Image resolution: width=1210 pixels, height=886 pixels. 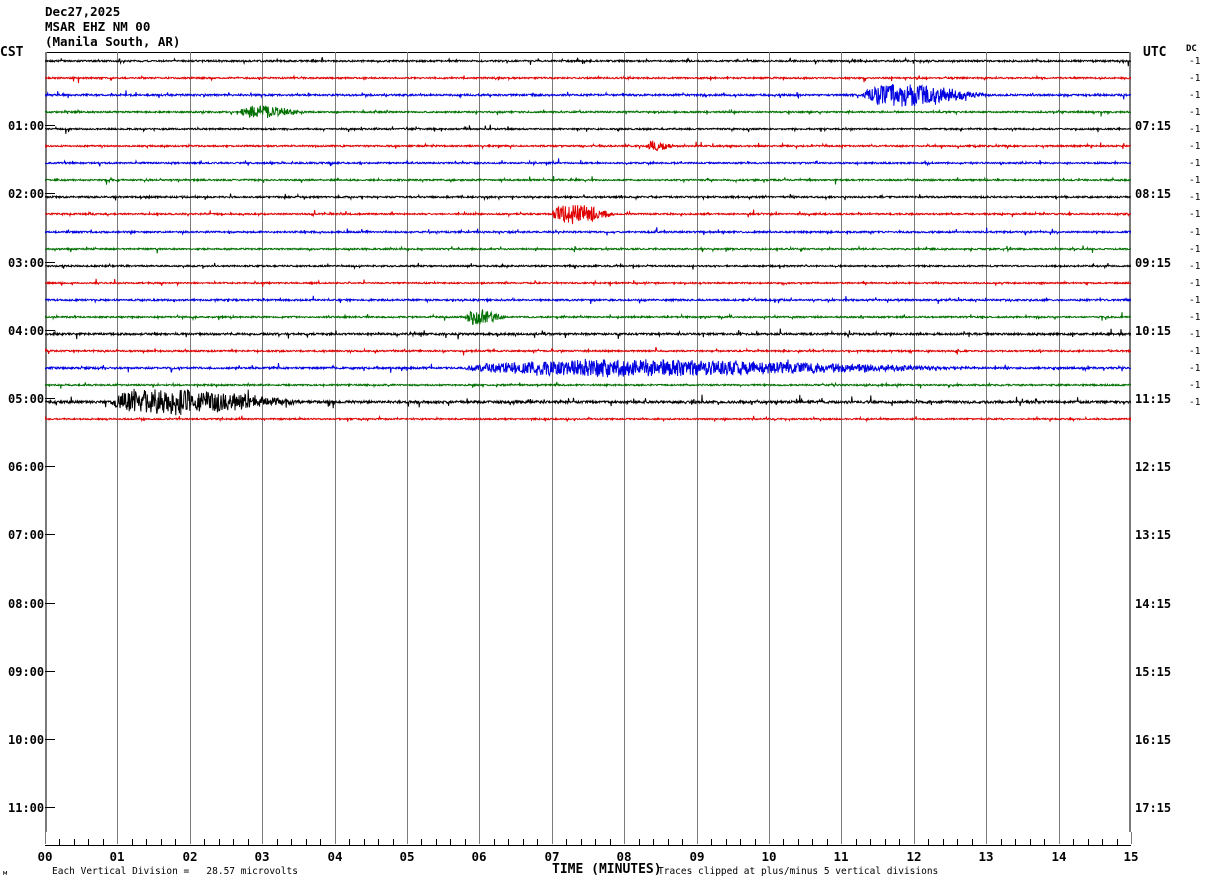 I want to click on right-time-label-1415: 14:15, so click(x=1153, y=603).